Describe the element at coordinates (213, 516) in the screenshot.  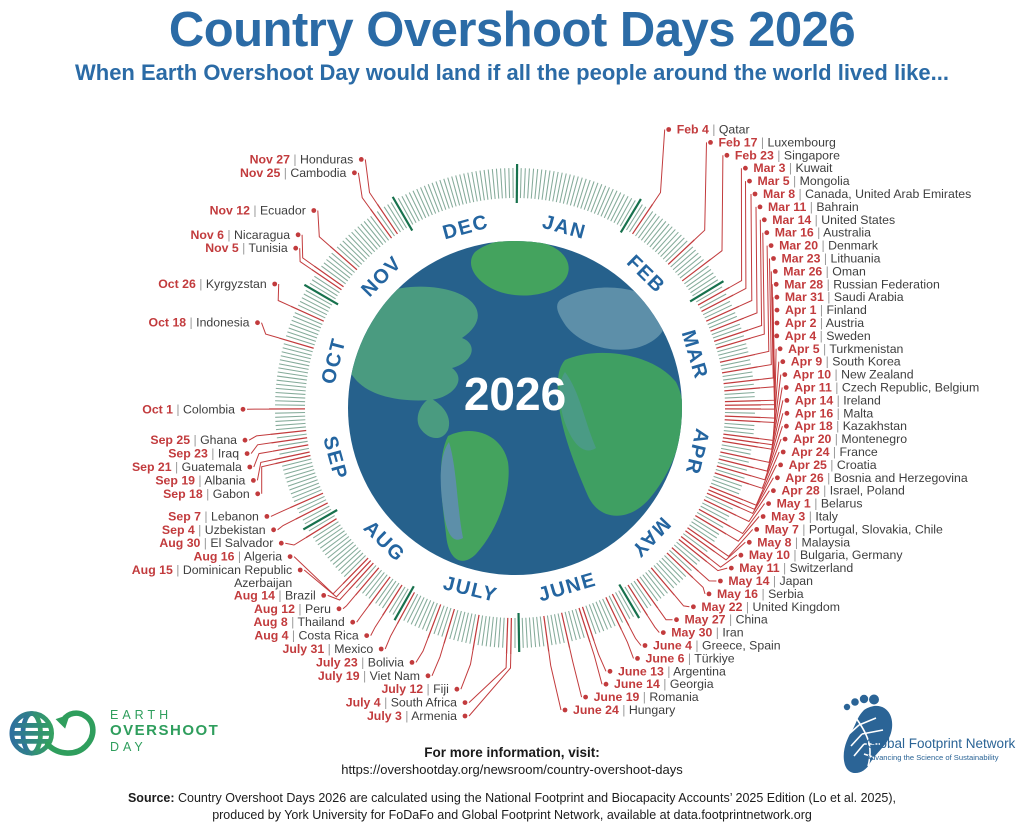
I see `country-label: Sep 7 | Lebanon` at that location.